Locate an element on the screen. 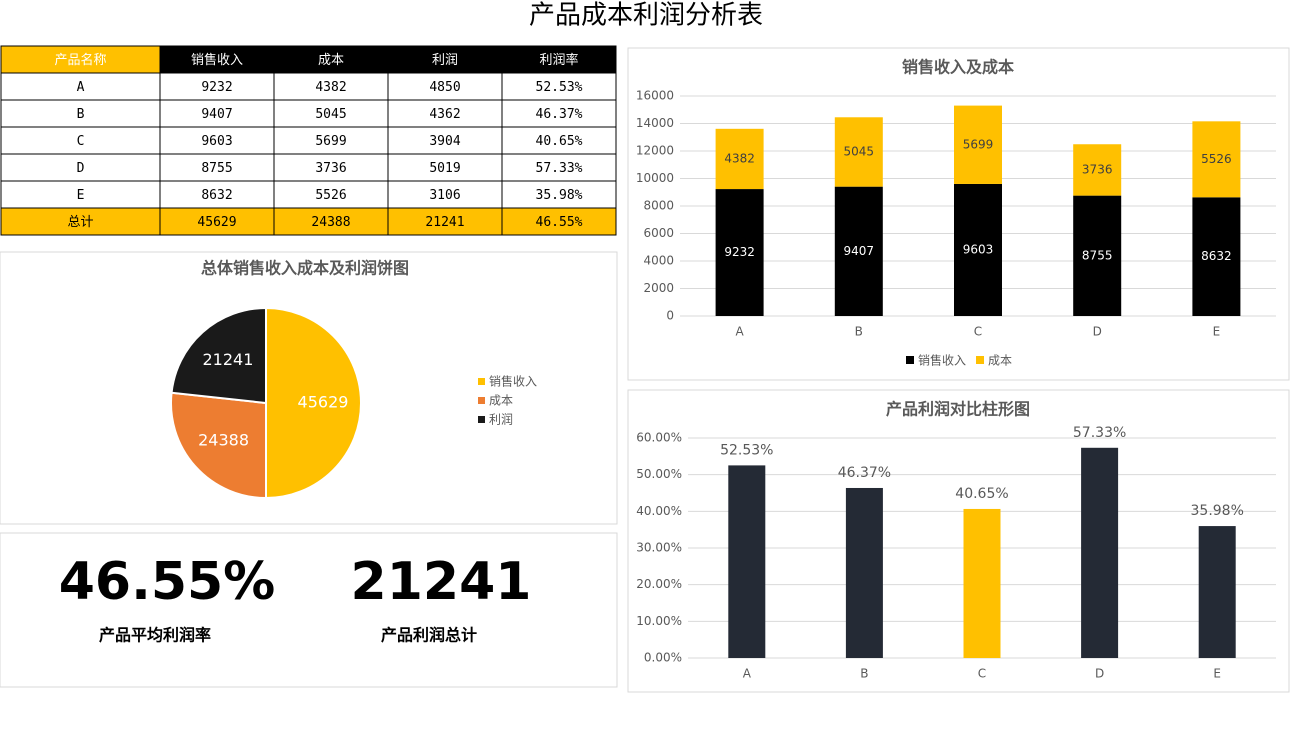 The width and height of the screenshot is (1293, 746). kpi-value: 21241 is located at coordinates (441, 582).